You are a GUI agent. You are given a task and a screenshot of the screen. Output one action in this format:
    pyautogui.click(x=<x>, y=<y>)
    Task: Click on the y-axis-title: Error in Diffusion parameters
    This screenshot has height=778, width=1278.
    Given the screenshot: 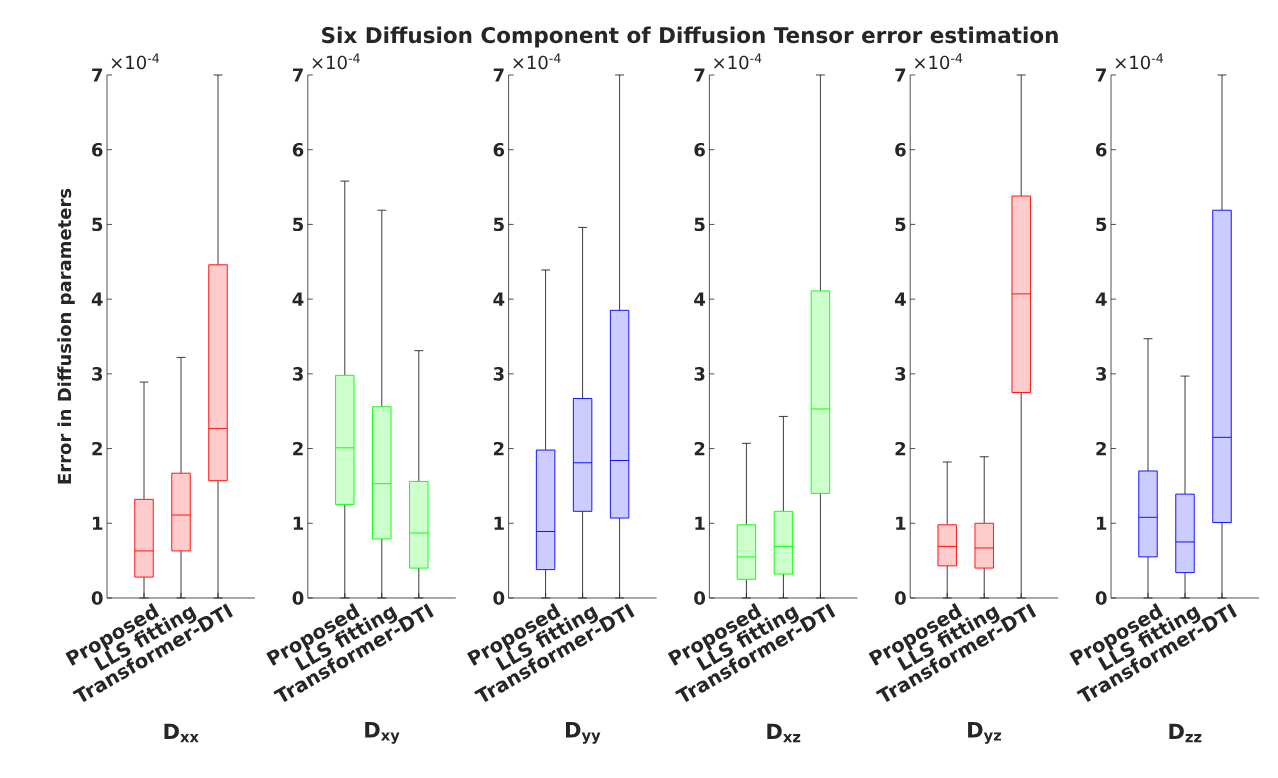 What is the action you would take?
    pyautogui.click(x=66, y=336)
    